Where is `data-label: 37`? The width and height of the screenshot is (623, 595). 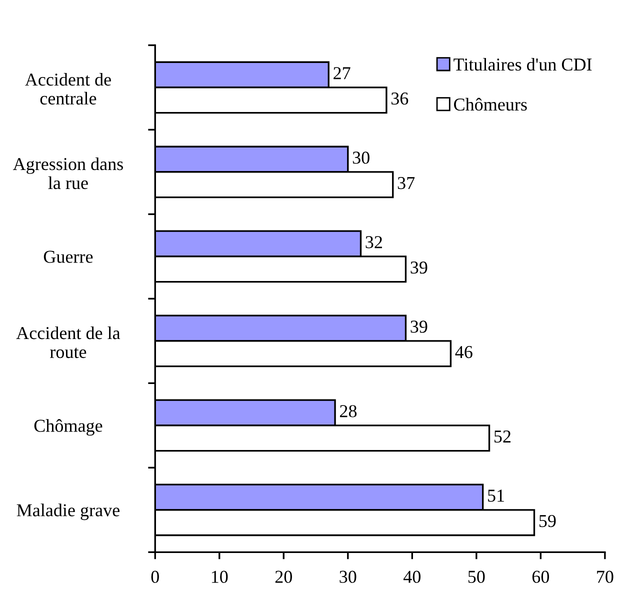
data-label: 37 is located at coordinates (406, 183).